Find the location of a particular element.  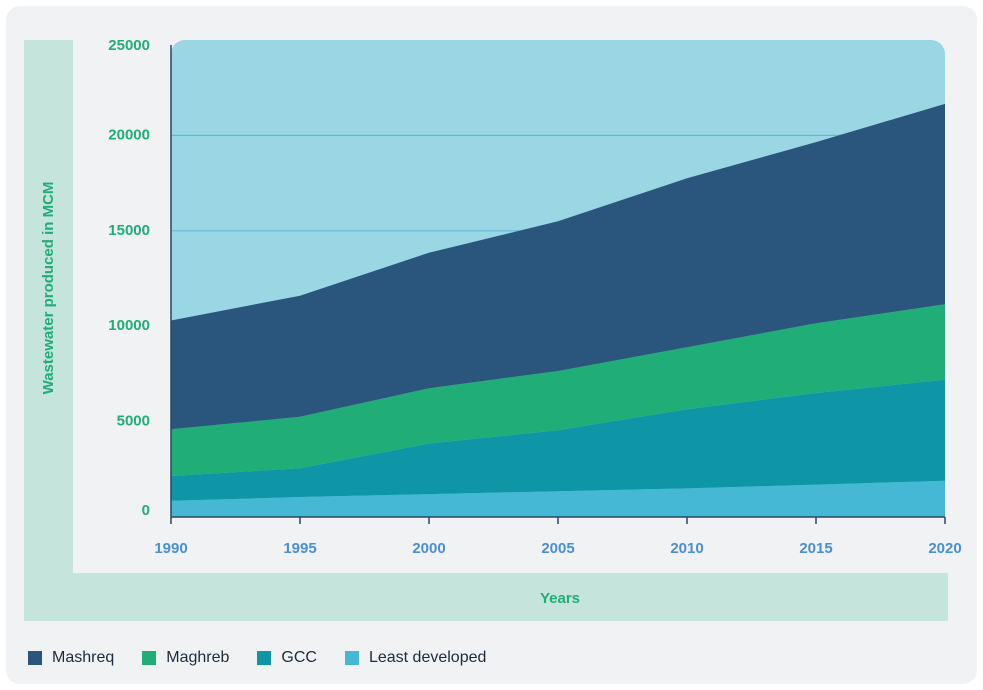

legend: Mashreq Maghreb GCC Least developed is located at coordinates (257, 658).